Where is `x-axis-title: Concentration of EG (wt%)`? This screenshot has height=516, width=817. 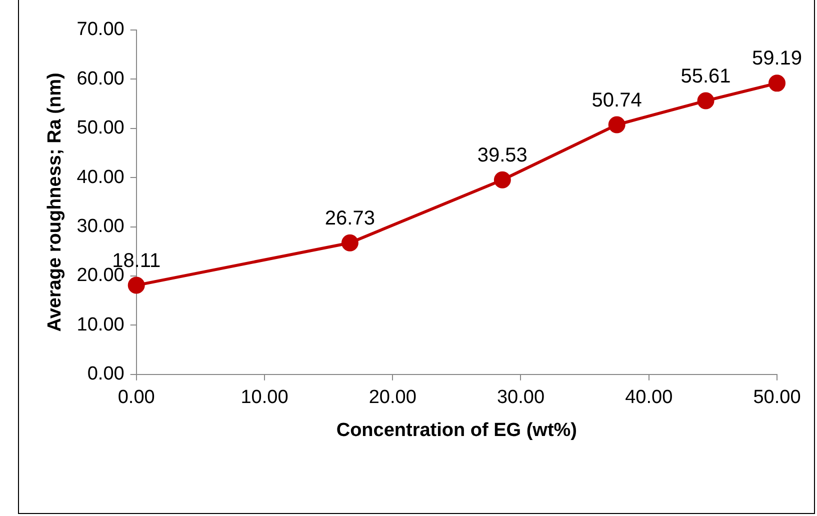 x-axis-title: Concentration of EG (wt%) is located at coordinates (456, 430).